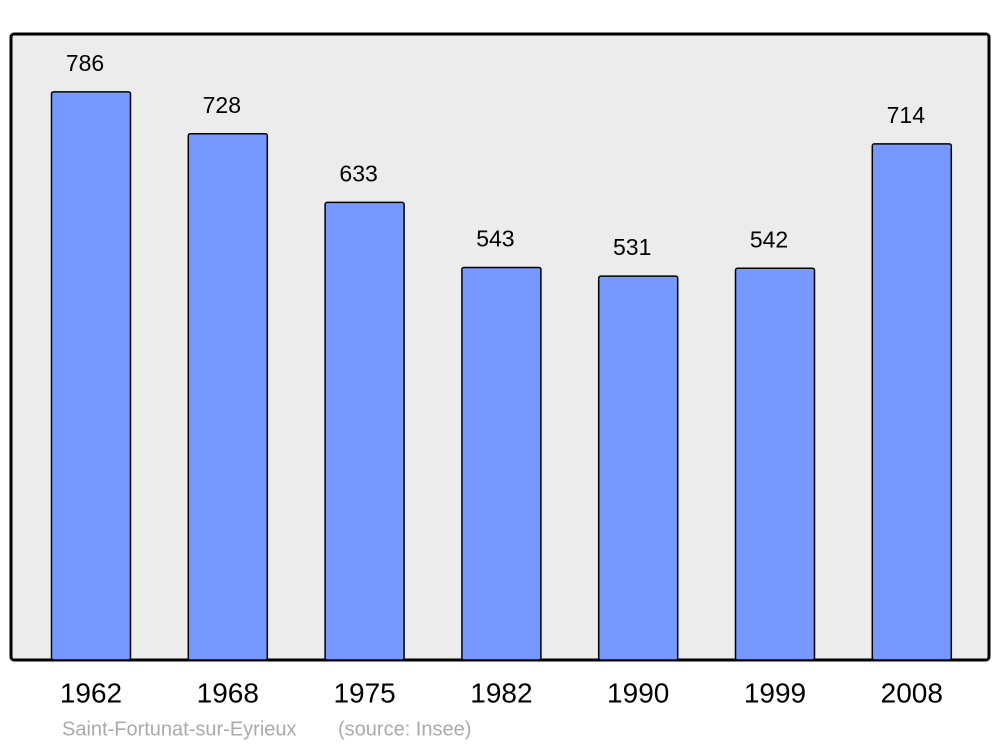  I want to click on x-tick-label: 1982, so click(501, 692).